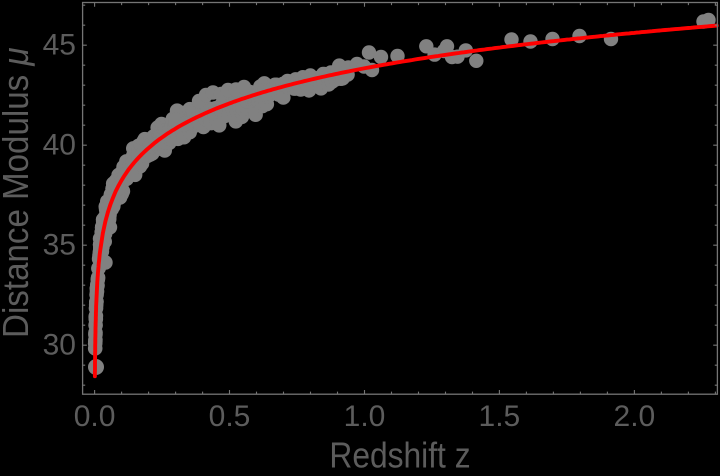 This screenshot has height=476, width=720. Describe the element at coordinates (95, 416) in the screenshot. I see `svg-text: 0.0` at that location.